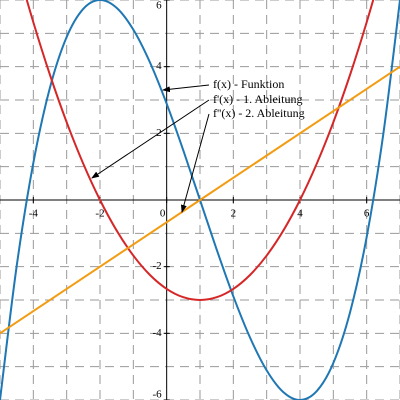 The height and width of the screenshot is (400, 400). I want to click on x-tick-label: 6, so click(367, 214).